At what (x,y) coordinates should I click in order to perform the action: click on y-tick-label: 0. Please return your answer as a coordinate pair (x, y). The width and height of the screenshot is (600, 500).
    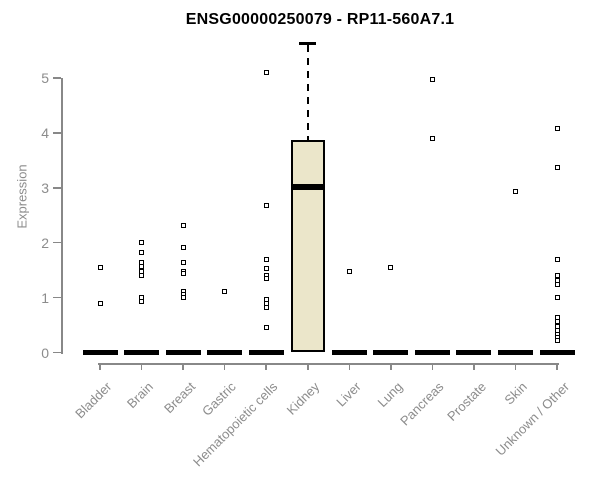
    Looking at the image, I should click on (45, 352).